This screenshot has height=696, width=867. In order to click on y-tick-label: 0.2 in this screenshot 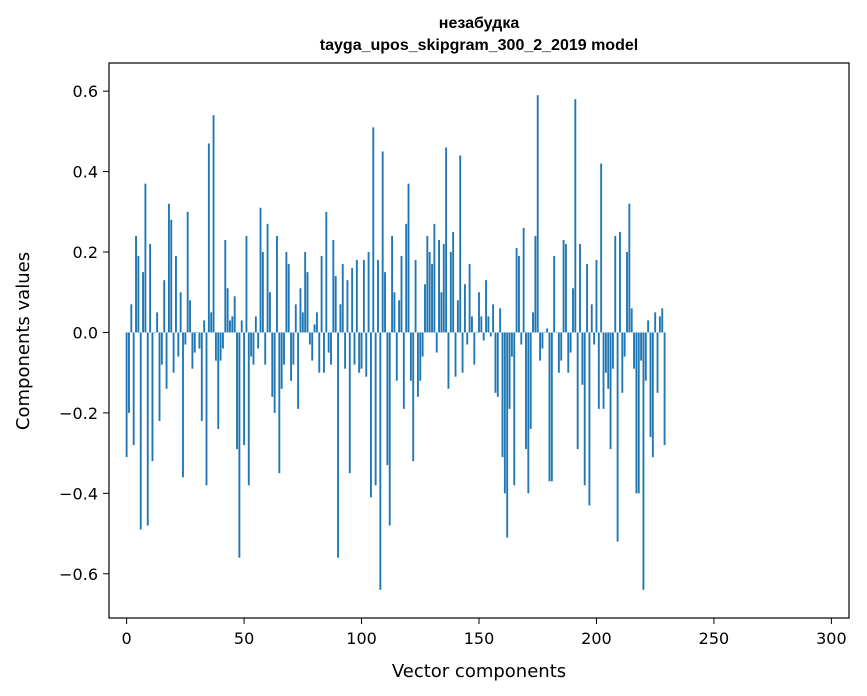, I will do `click(85, 252)`.